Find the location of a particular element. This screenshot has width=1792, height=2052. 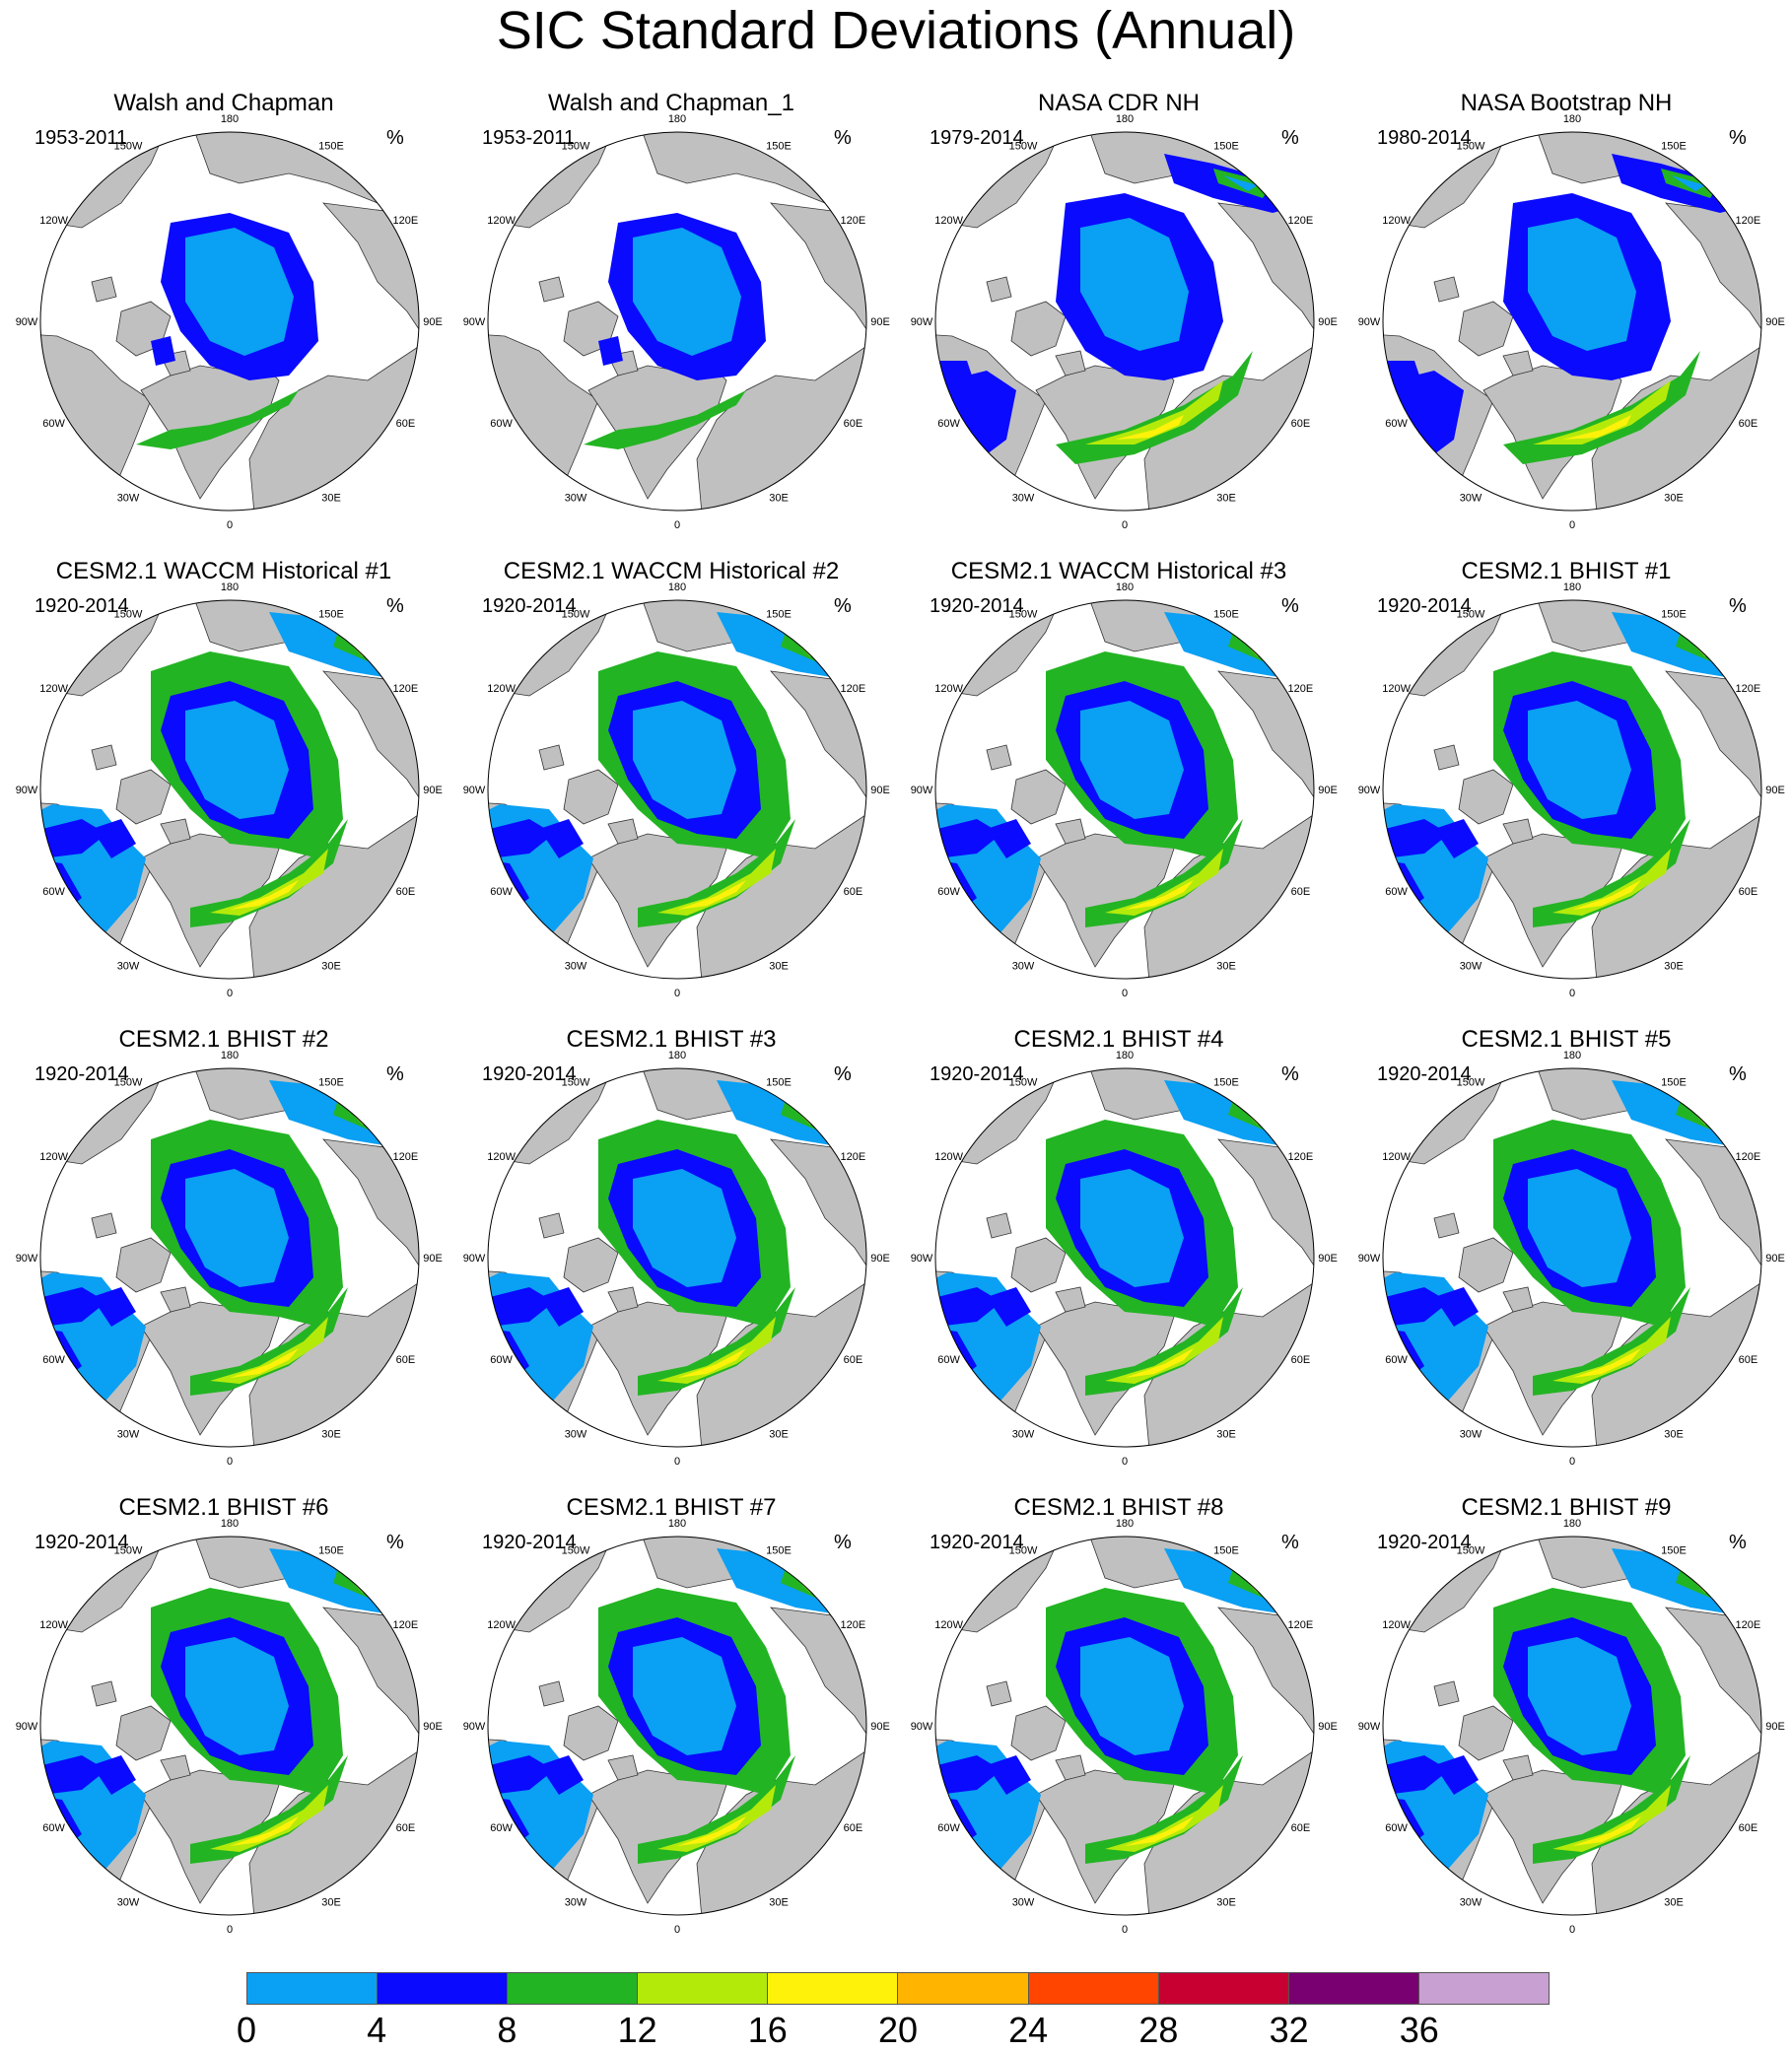

panel-title: CESM2.1 WACCM Historical #3 is located at coordinates (1118, 571).